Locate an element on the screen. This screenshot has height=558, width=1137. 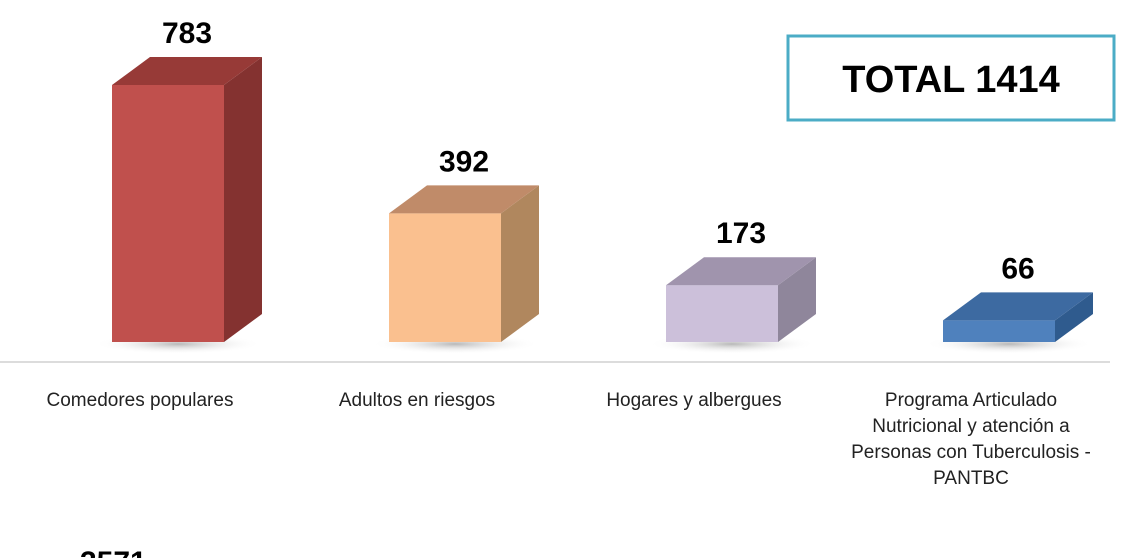
data-label: 173 is located at coordinates (741, 233).